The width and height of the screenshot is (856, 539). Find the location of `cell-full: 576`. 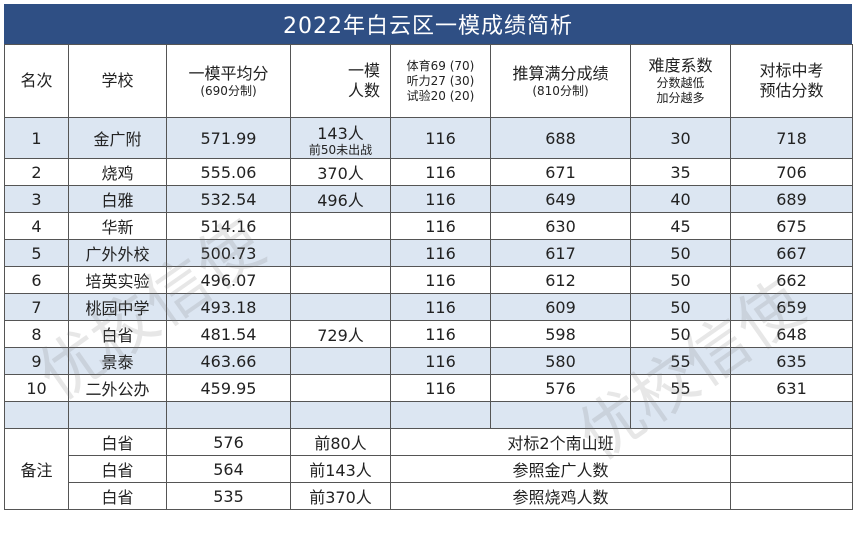

cell-full: 576 is located at coordinates (560, 388).